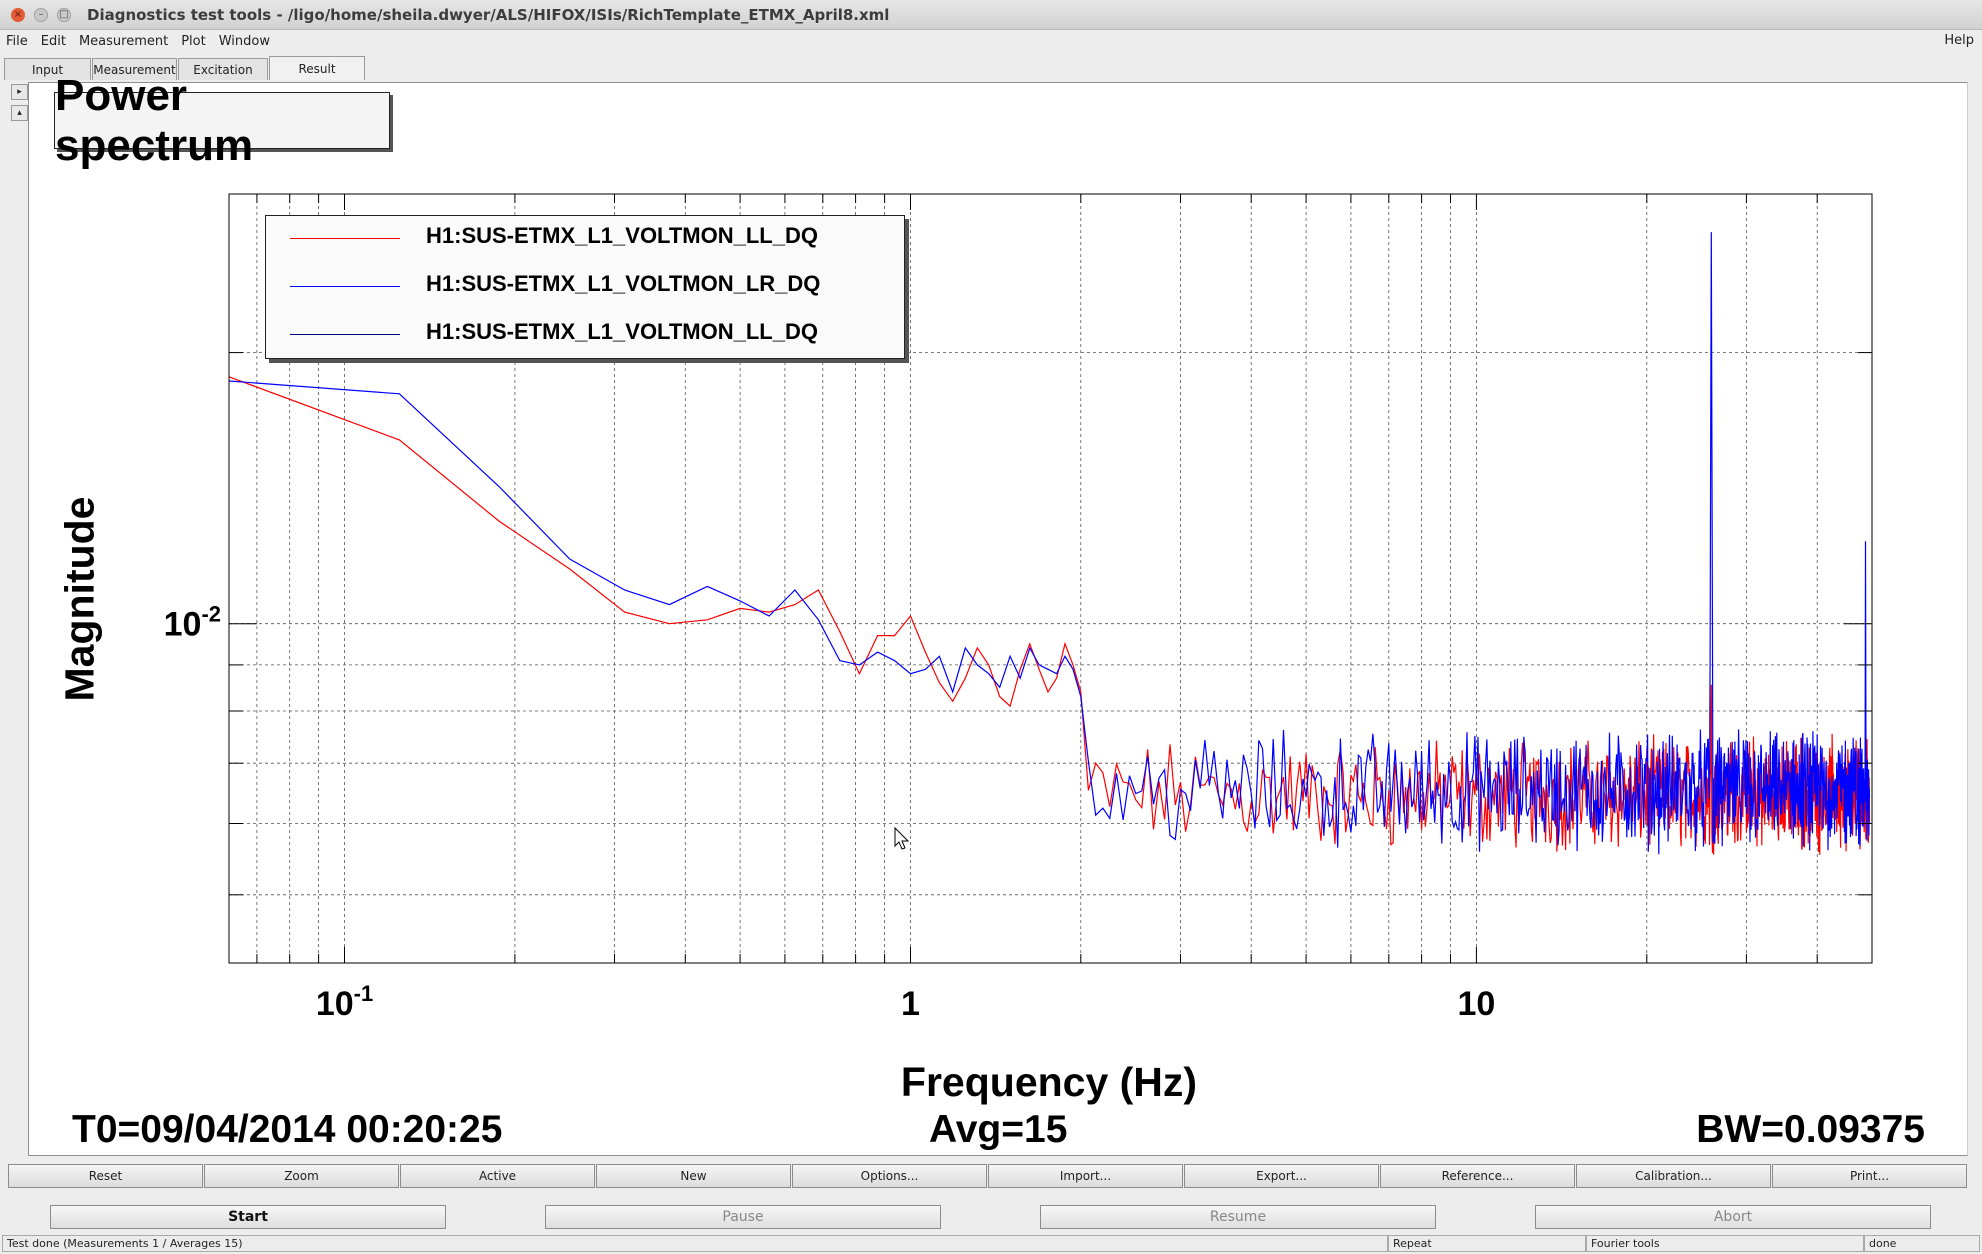 This screenshot has width=1982, height=1254. I want to click on legend-label-ll: H1:SUS-ETMX_L1_VOLTMON_LL_DQ, so click(622, 235).